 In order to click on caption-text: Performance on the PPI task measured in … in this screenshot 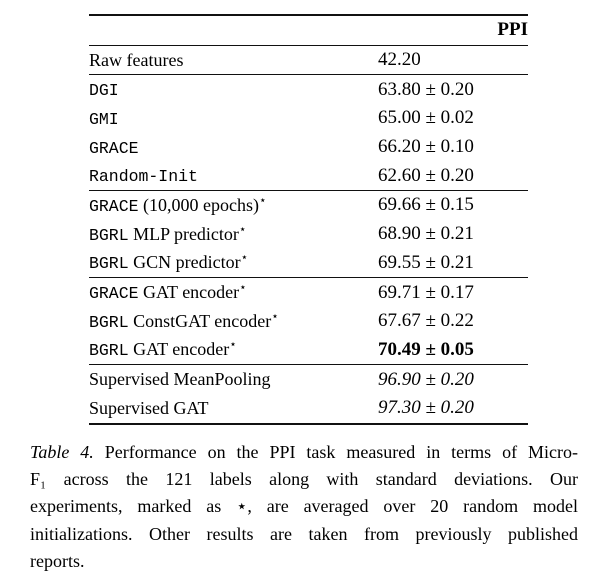, I will do `click(335, 452)`.